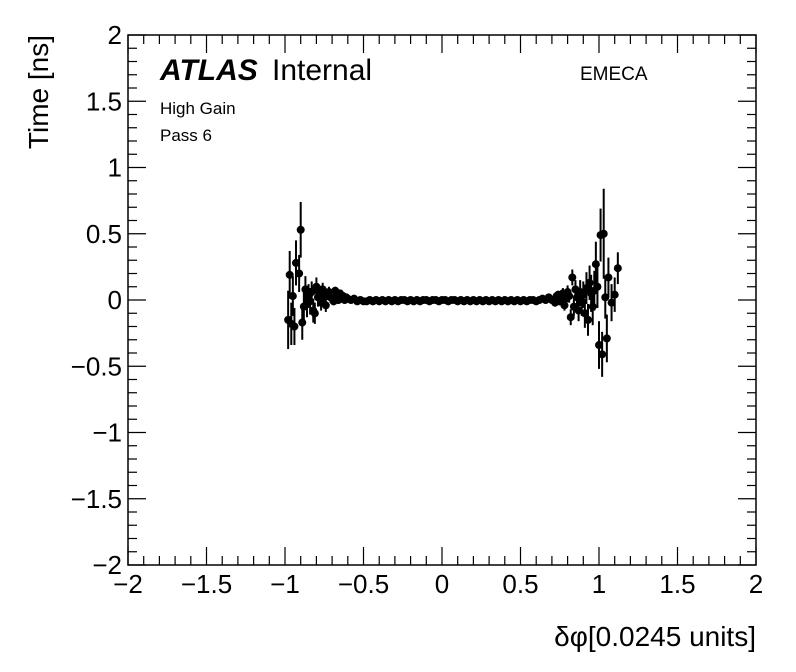  I want to click on internal-label: Internal, so click(322, 70).